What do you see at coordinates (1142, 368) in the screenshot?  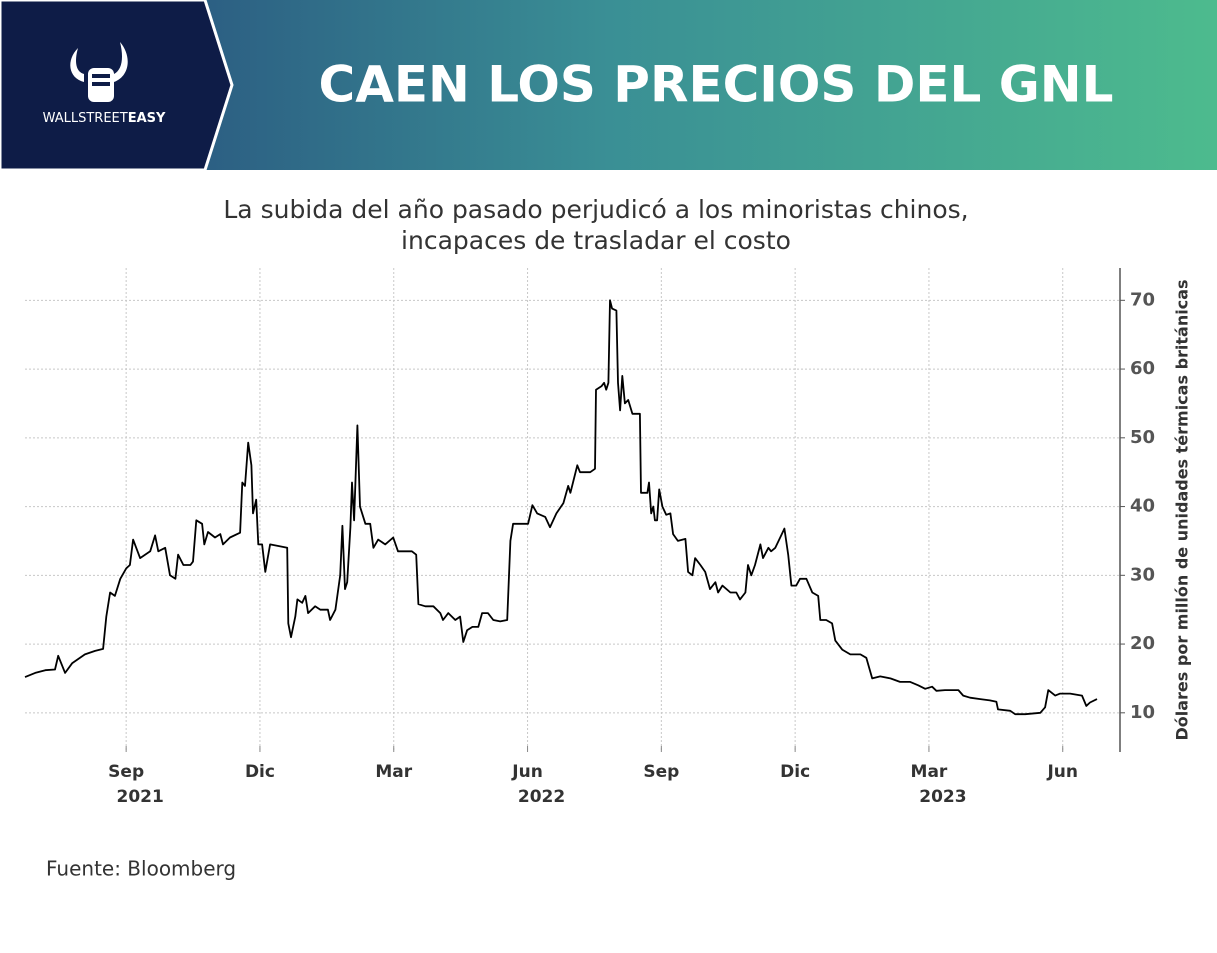 I see `y-tick-label: 60` at bounding box center [1142, 368].